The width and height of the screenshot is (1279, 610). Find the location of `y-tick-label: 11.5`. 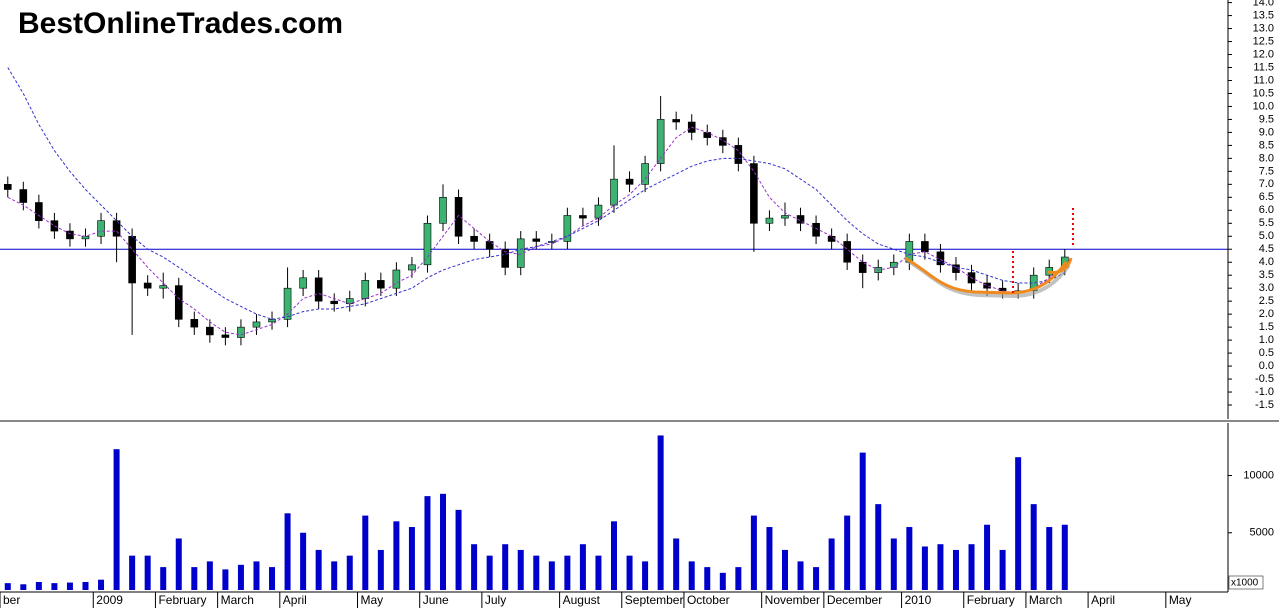

y-tick-label: 11.5 is located at coordinates (1263, 67).